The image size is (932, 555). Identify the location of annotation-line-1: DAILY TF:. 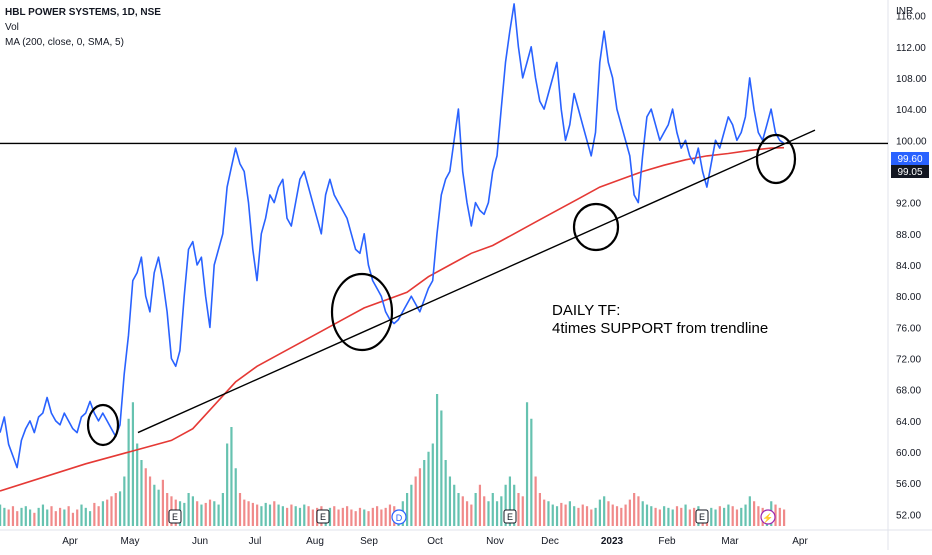
(586, 310).